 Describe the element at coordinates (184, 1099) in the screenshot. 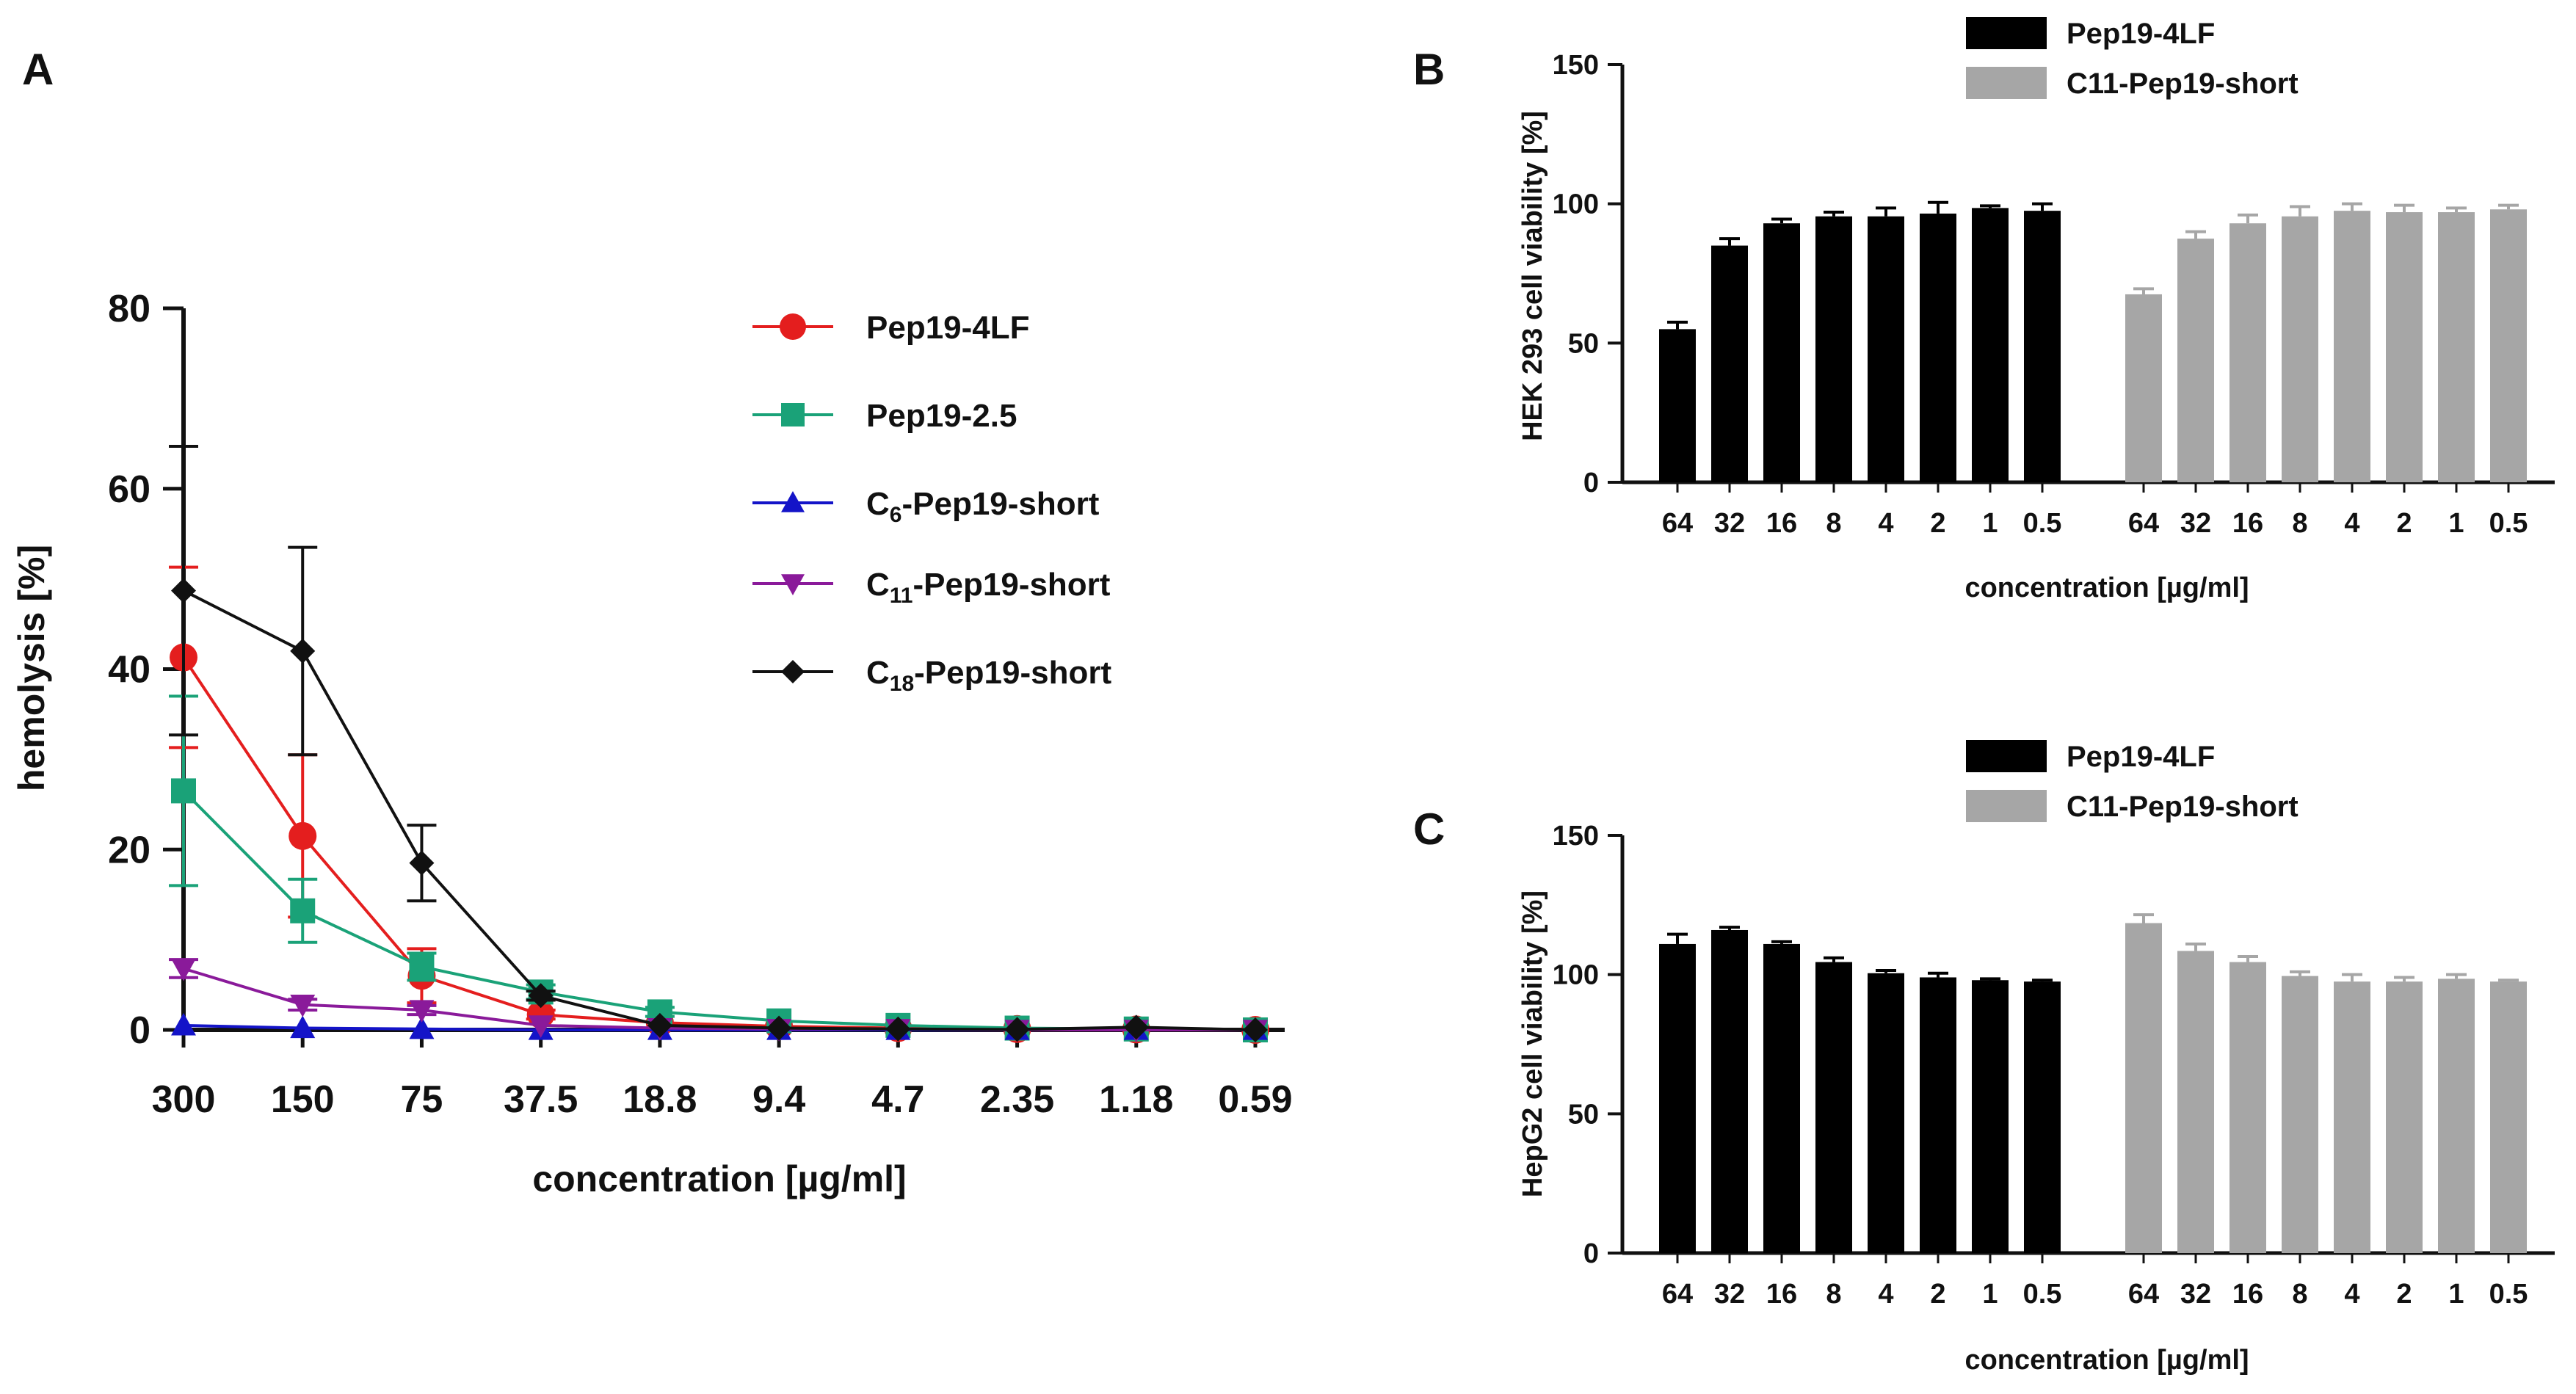

I see `x-tick-label: 300` at that location.